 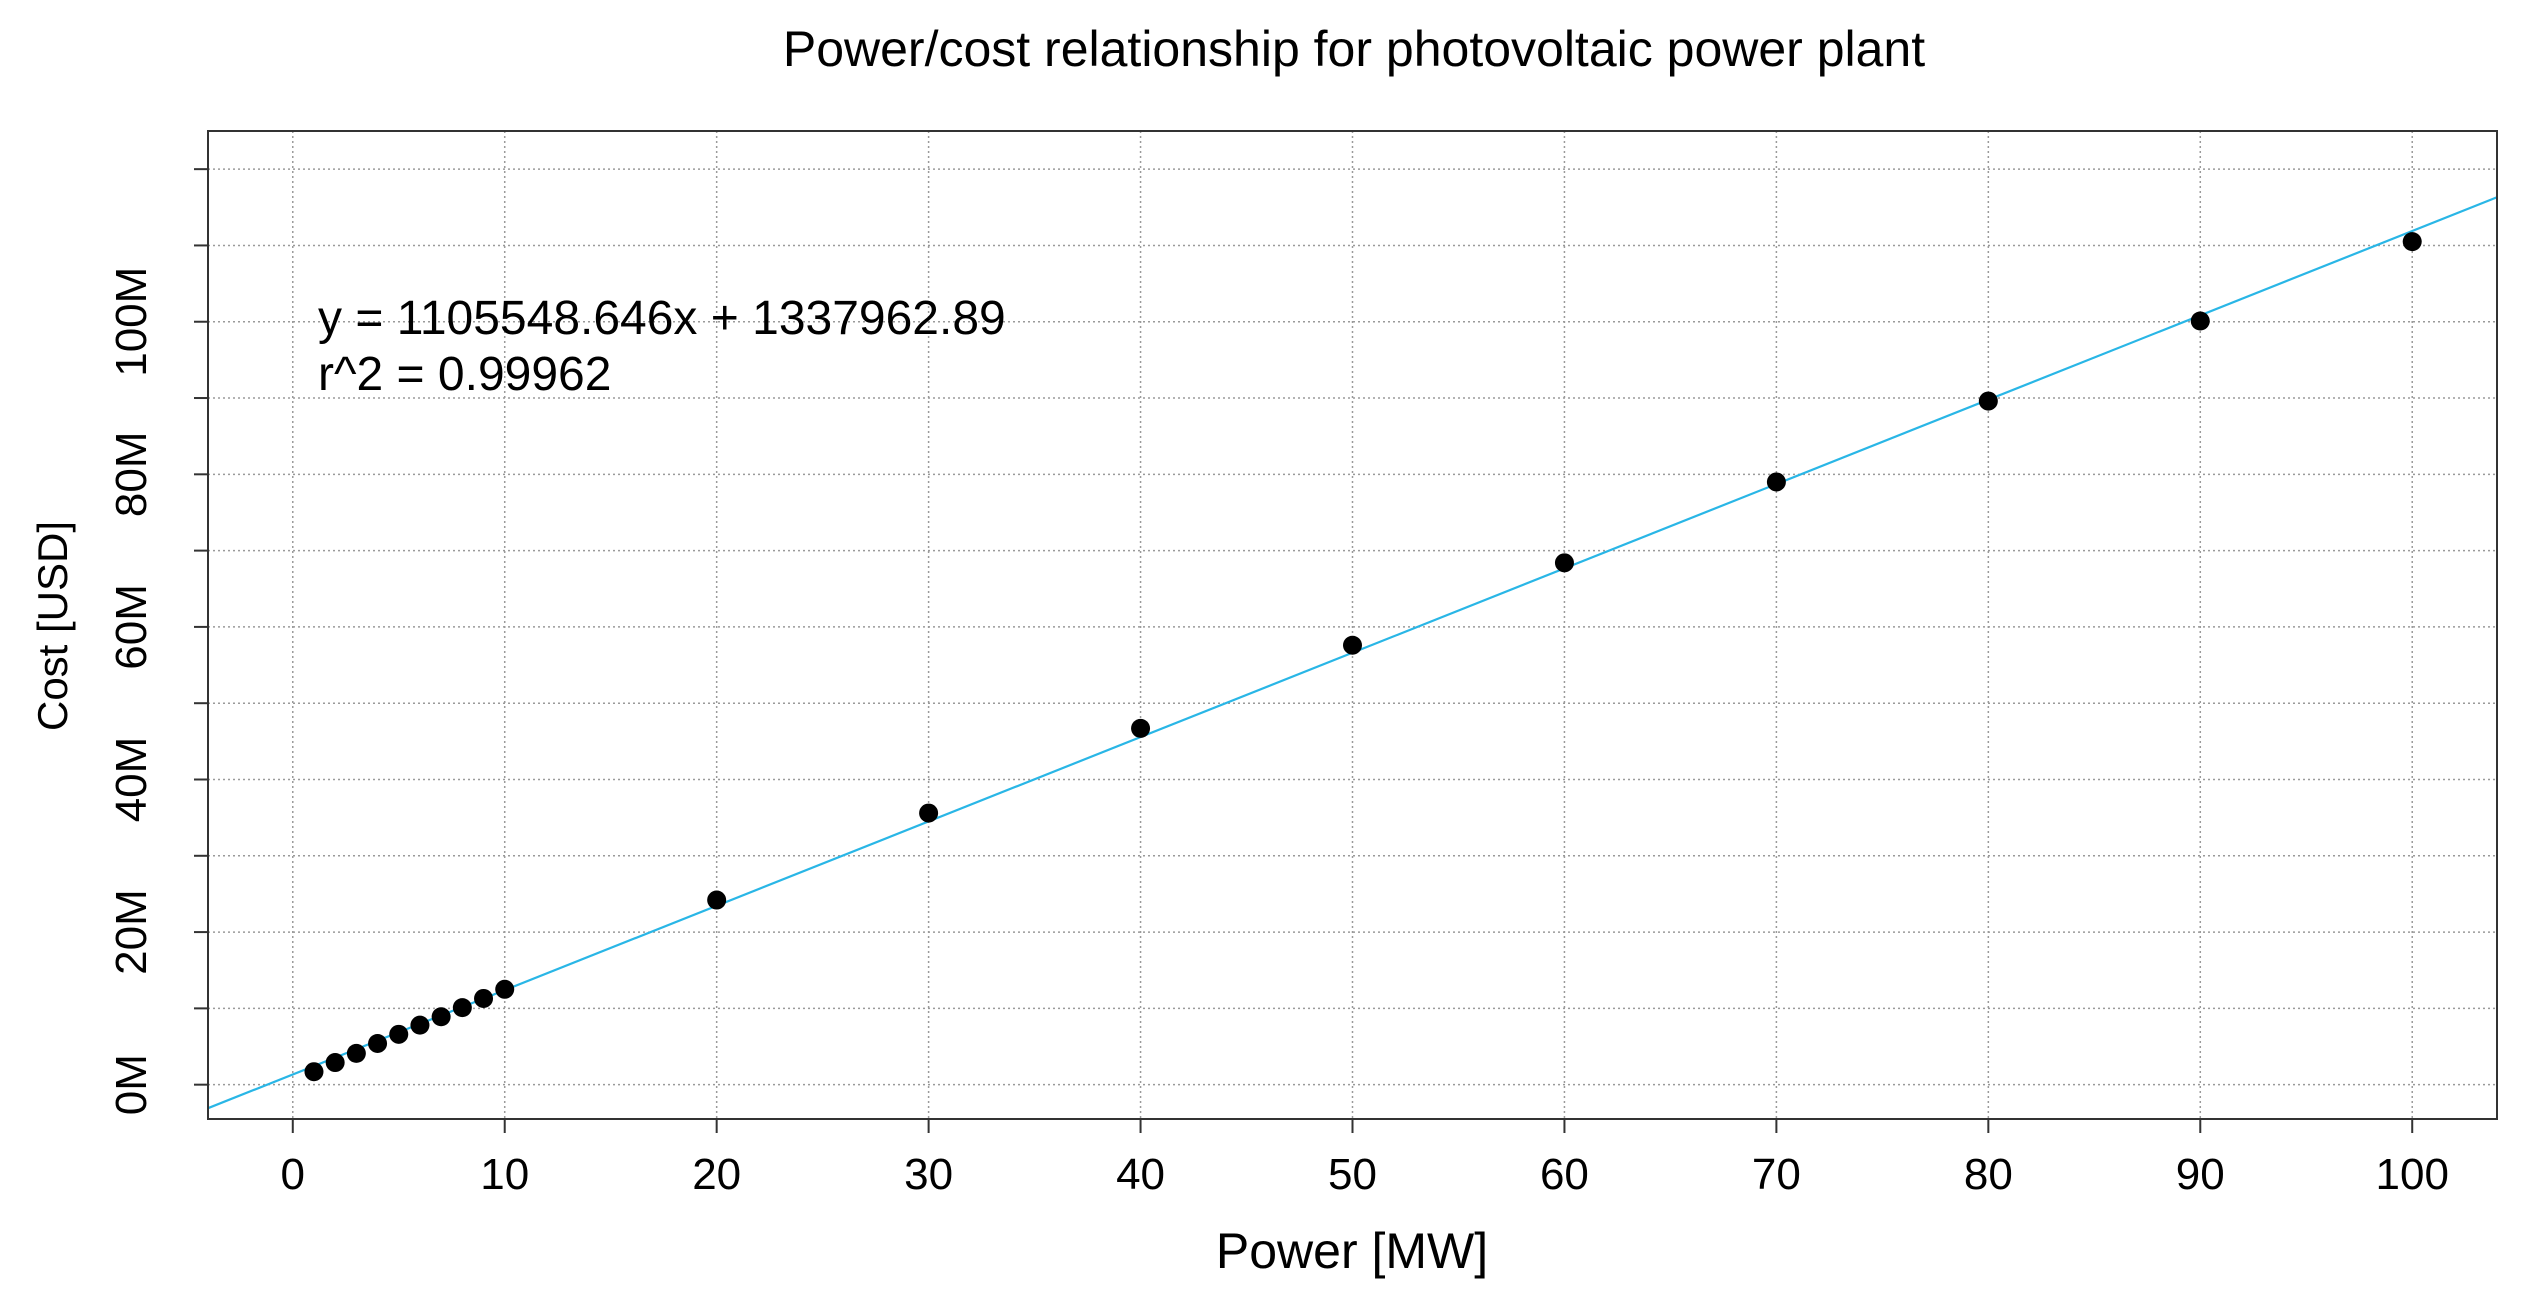 What do you see at coordinates (928, 1174) in the screenshot?
I see `x-tick-label-3: 30` at bounding box center [928, 1174].